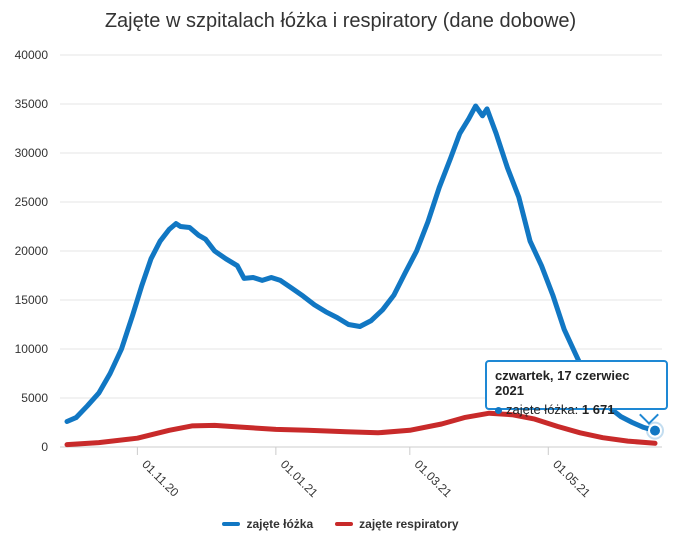 The image size is (681, 550). I want to click on marker-point, so click(655, 430).